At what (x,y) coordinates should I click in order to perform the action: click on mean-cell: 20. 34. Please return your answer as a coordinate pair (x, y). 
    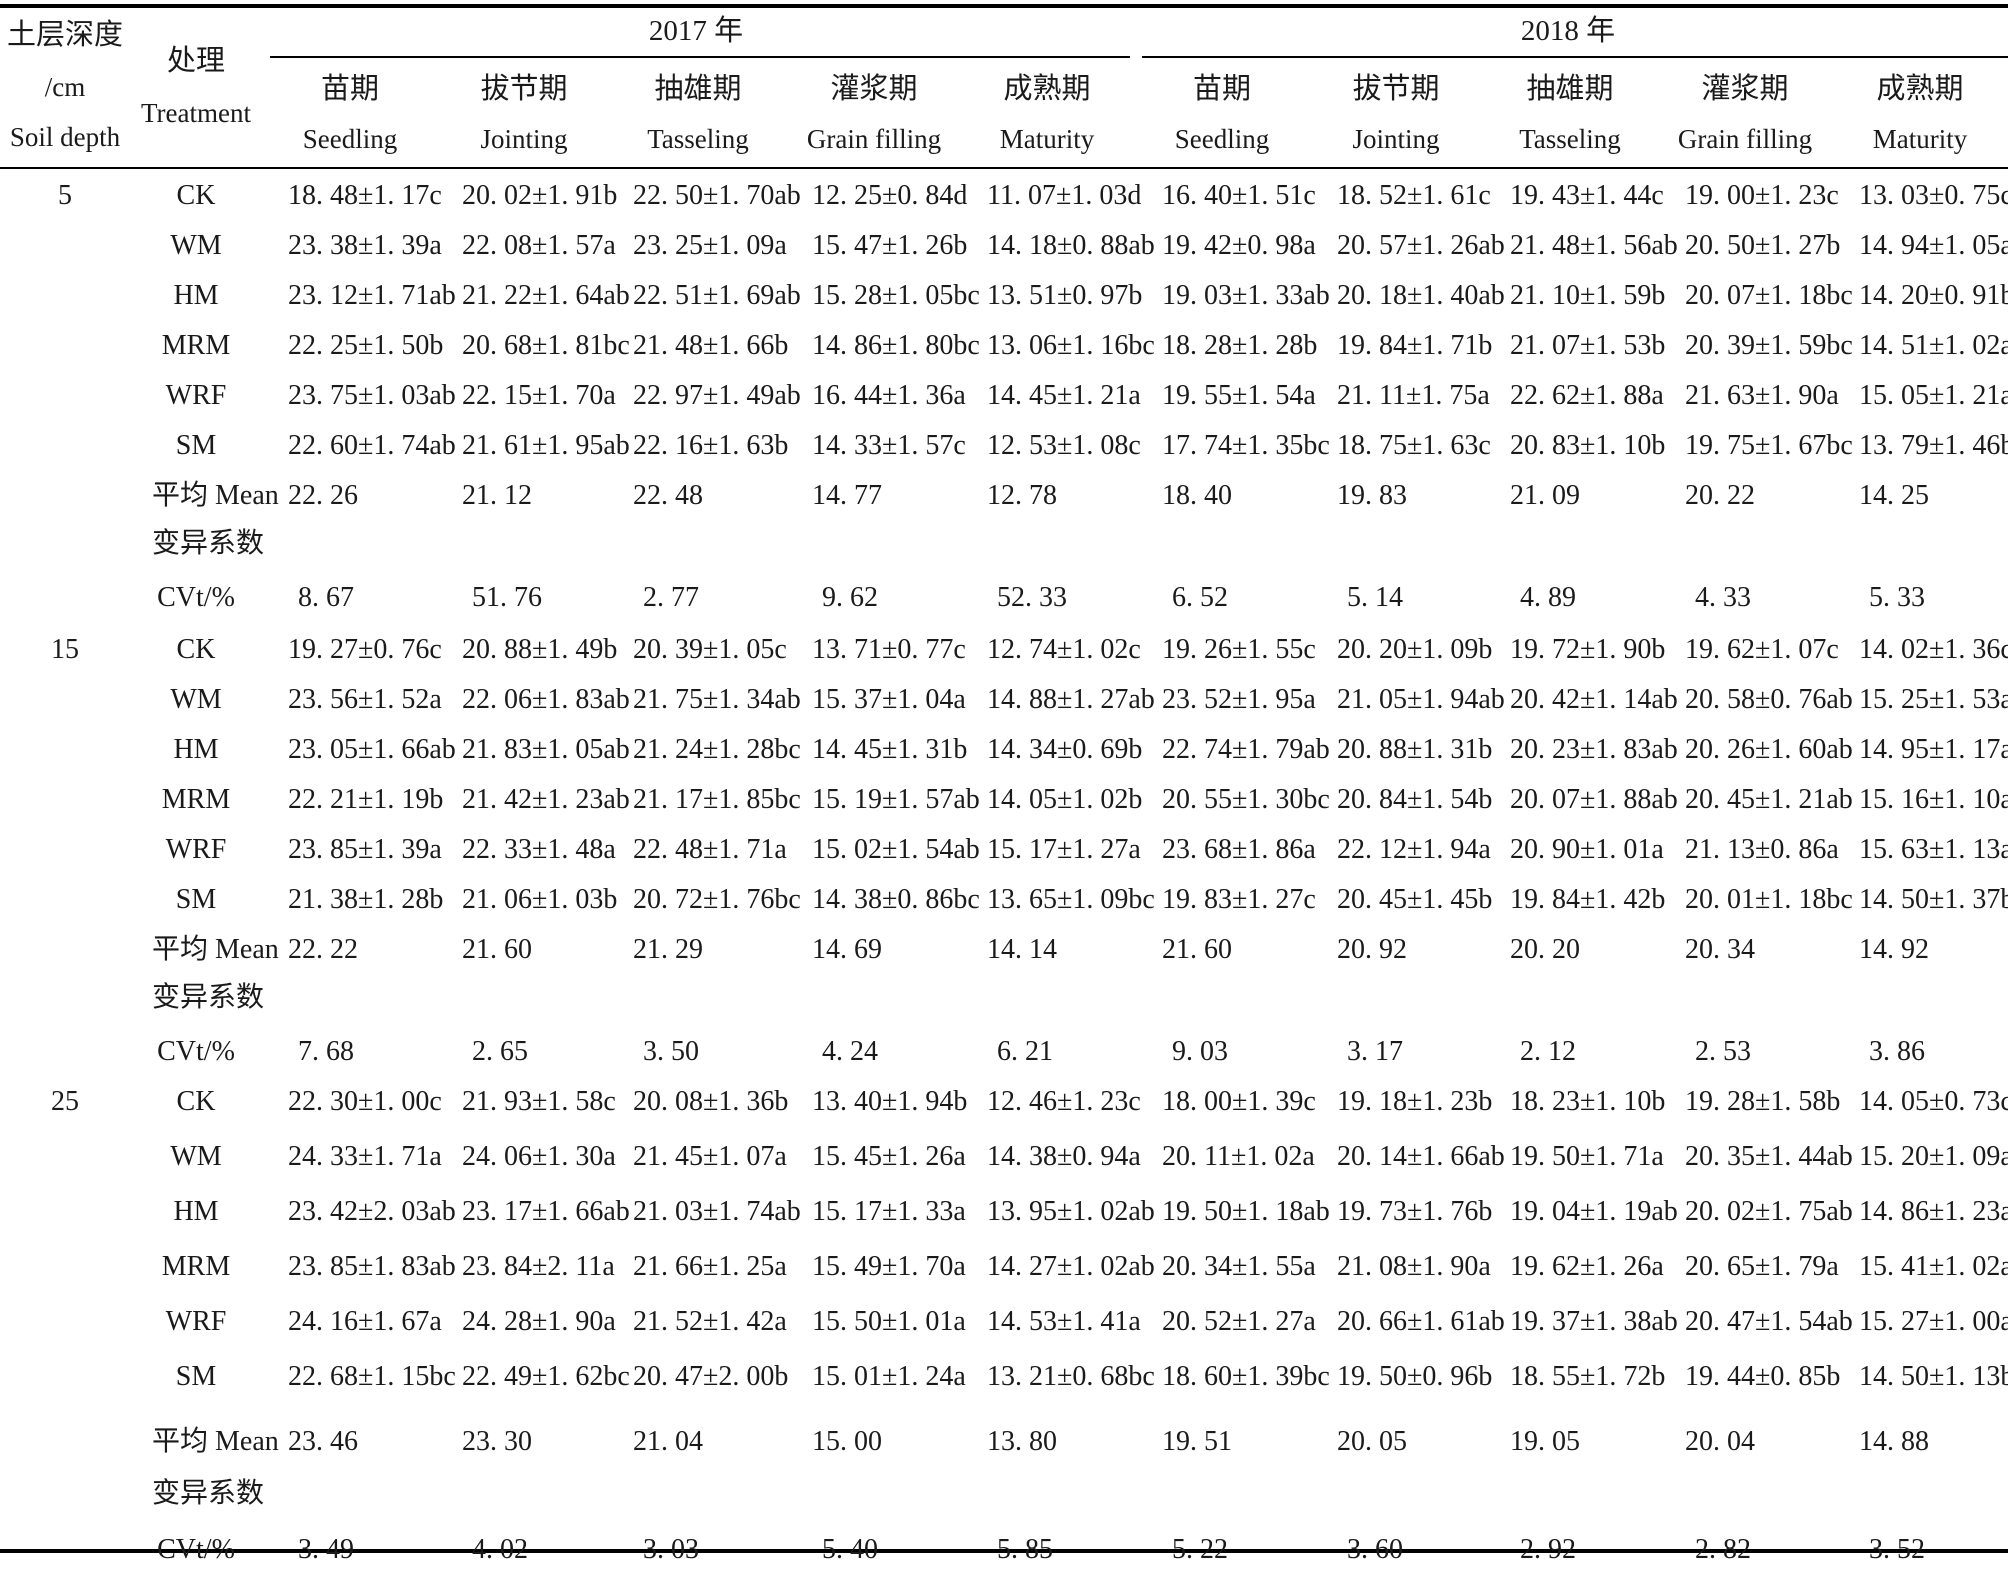
    Looking at the image, I should click on (1720, 949).